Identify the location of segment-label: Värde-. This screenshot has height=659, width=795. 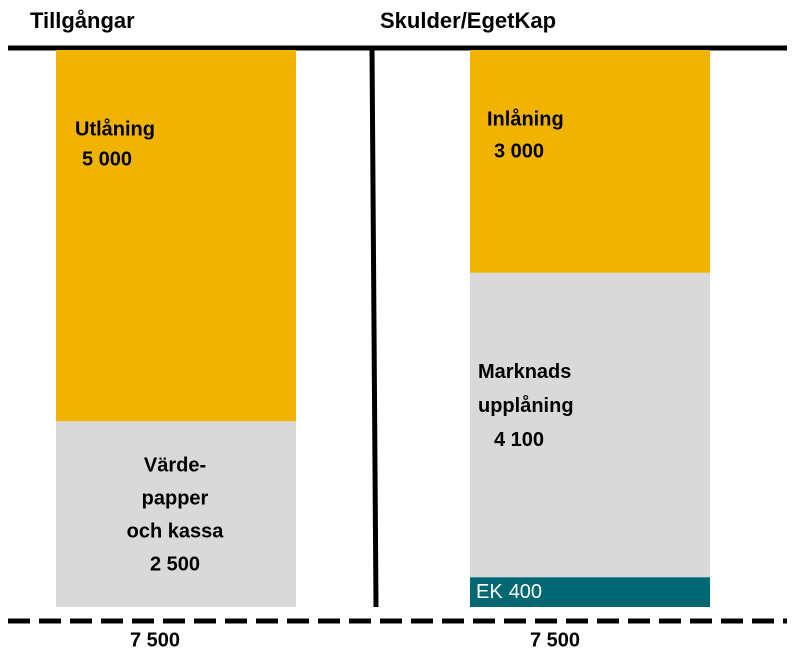
(175, 466).